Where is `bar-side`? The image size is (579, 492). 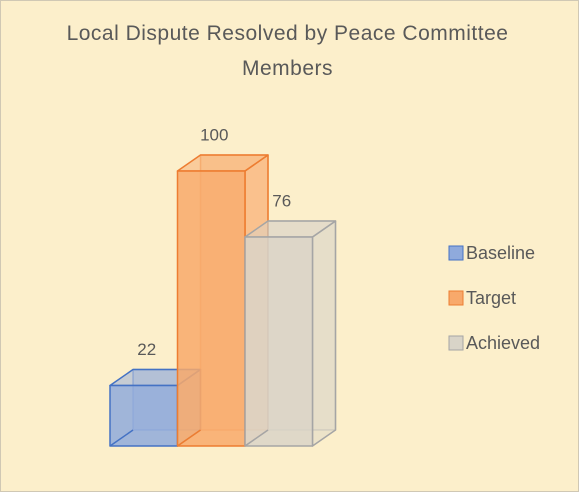
bar-side is located at coordinates (324, 333).